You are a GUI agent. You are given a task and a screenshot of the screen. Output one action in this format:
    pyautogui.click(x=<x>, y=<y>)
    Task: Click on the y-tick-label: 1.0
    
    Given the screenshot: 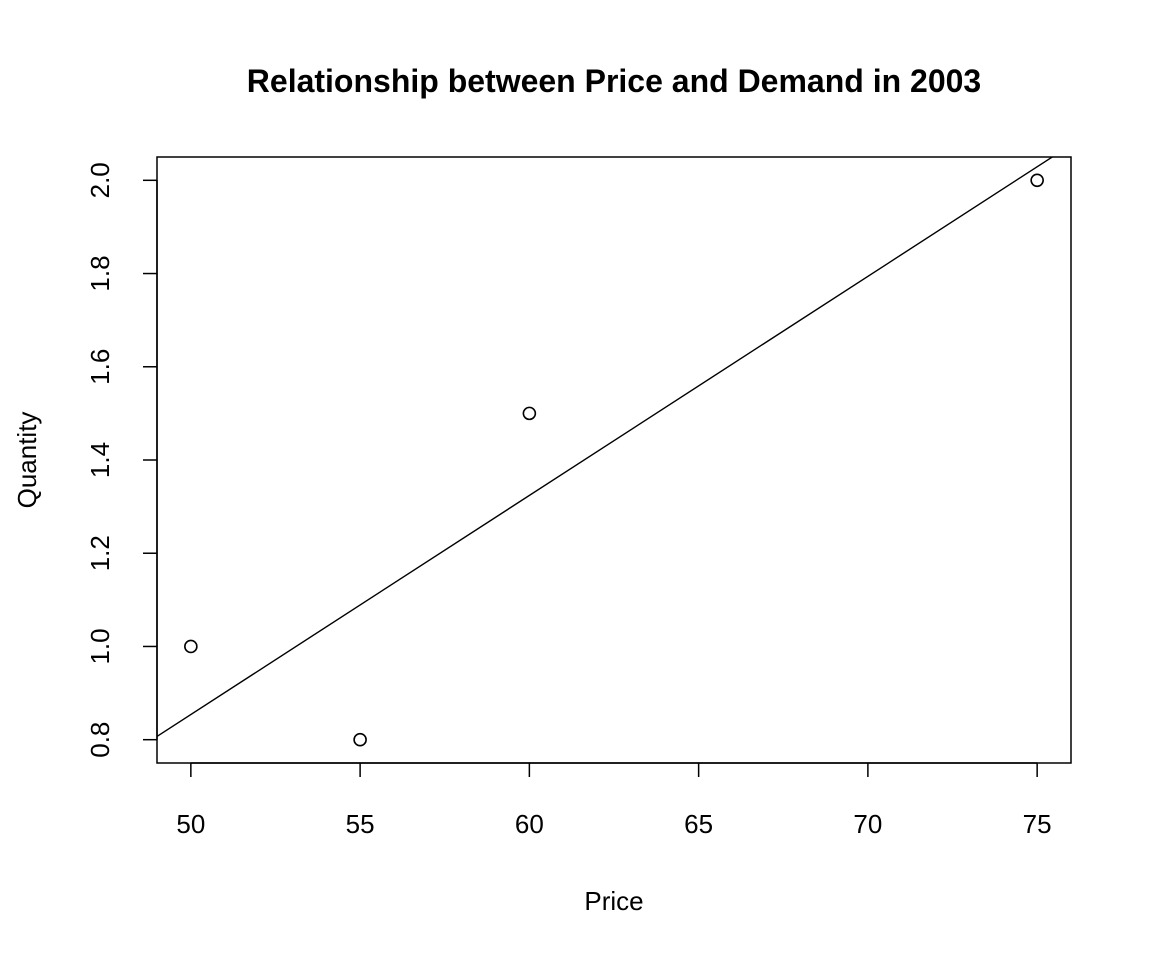 What is the action you would take?
    pyautogui.click(x=100, y=646)
    